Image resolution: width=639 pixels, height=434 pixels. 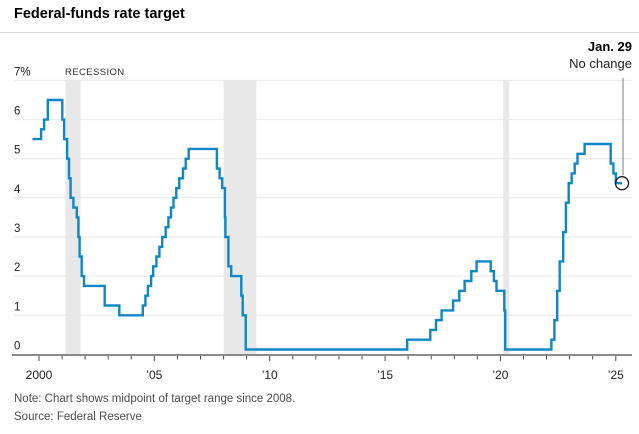 I want to click on y-axis-label: 5, so click(x=17, y=151).